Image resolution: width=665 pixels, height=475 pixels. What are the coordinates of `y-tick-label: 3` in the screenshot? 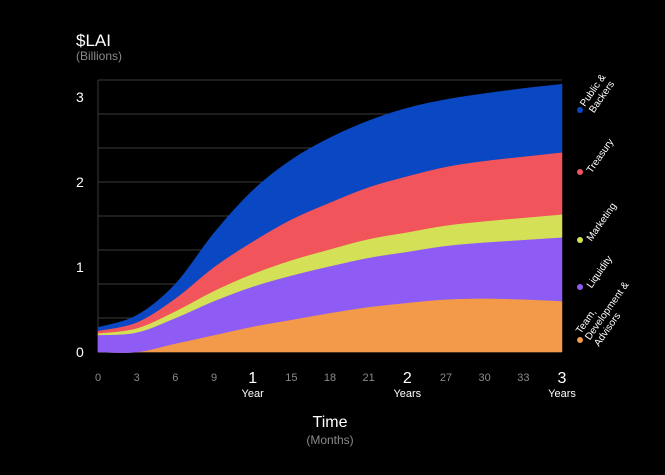 It's located at (80, 97).